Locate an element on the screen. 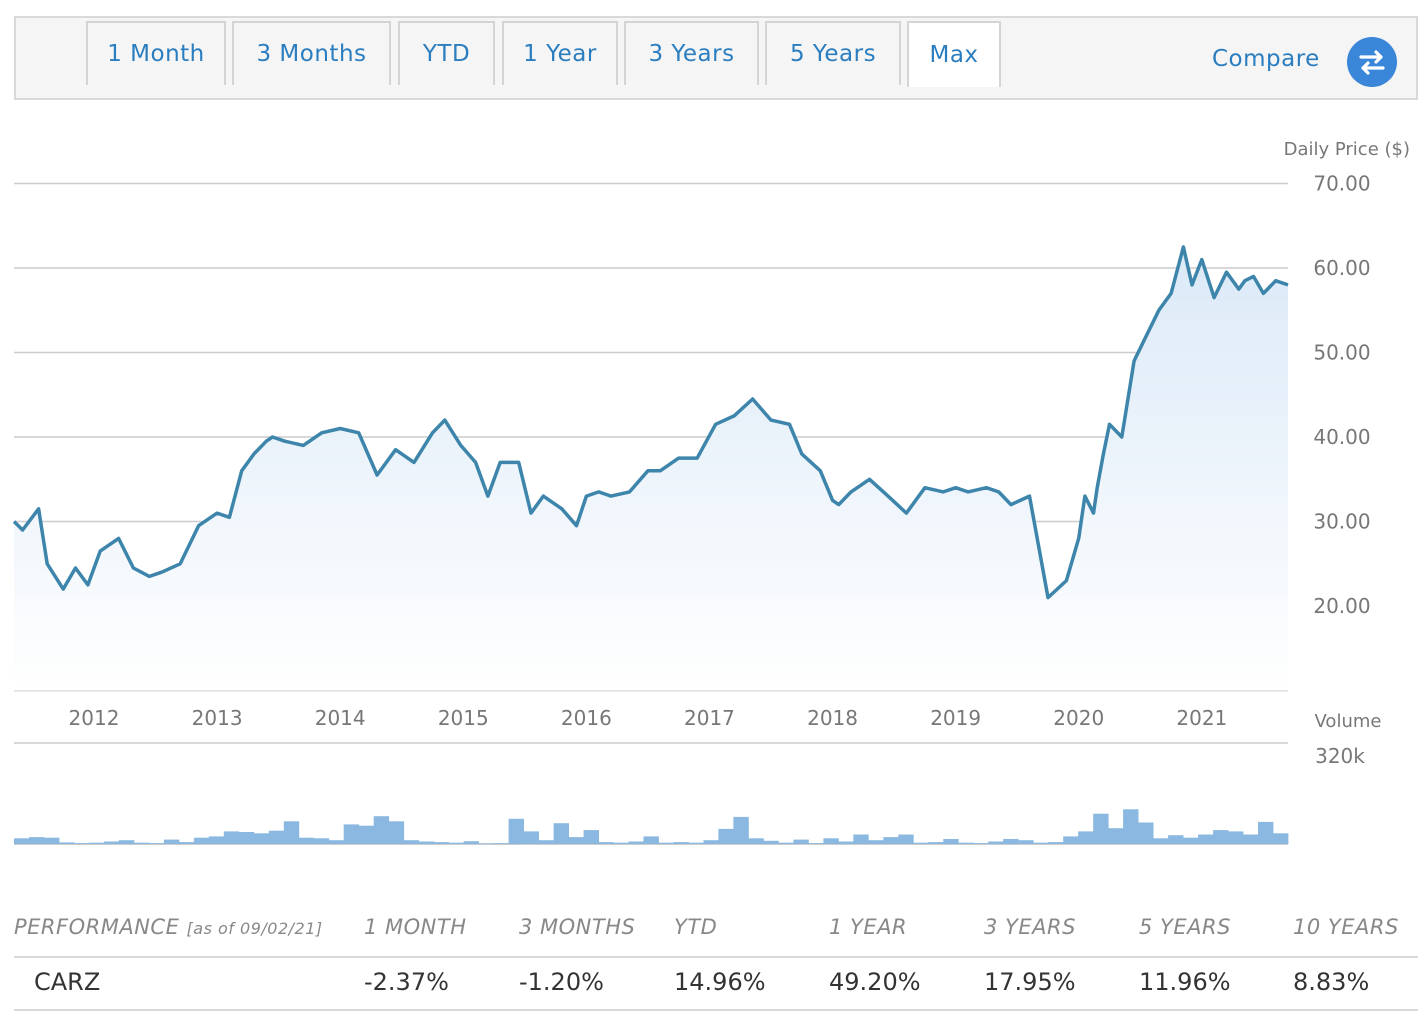 The image size is (1428, 1012). tab-5-years: 5 Years is located at coordinates (833, 53).